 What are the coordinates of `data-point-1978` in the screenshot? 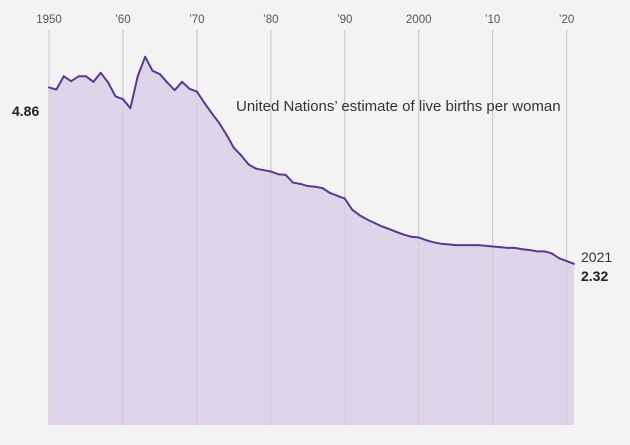 It's located at (256, 168).